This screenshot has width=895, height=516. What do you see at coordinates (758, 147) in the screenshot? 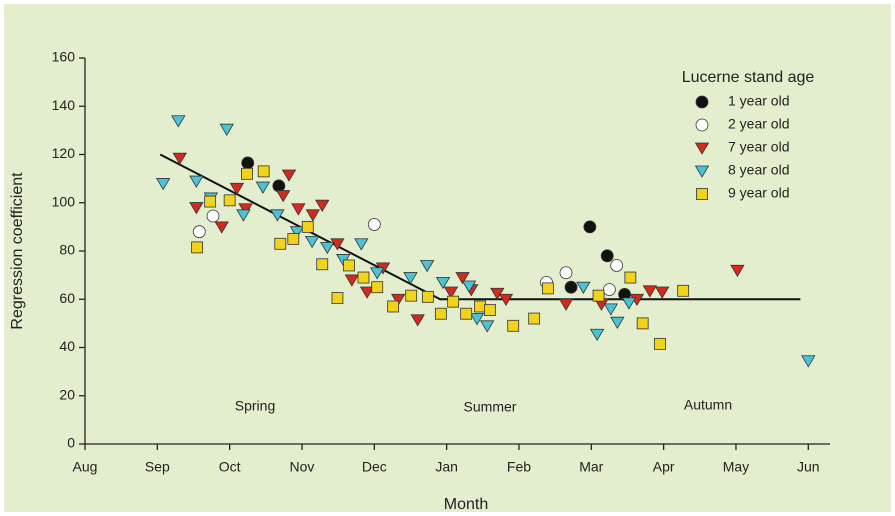
I see `legend-label: 7 year old` at bounding box center [758, 147].